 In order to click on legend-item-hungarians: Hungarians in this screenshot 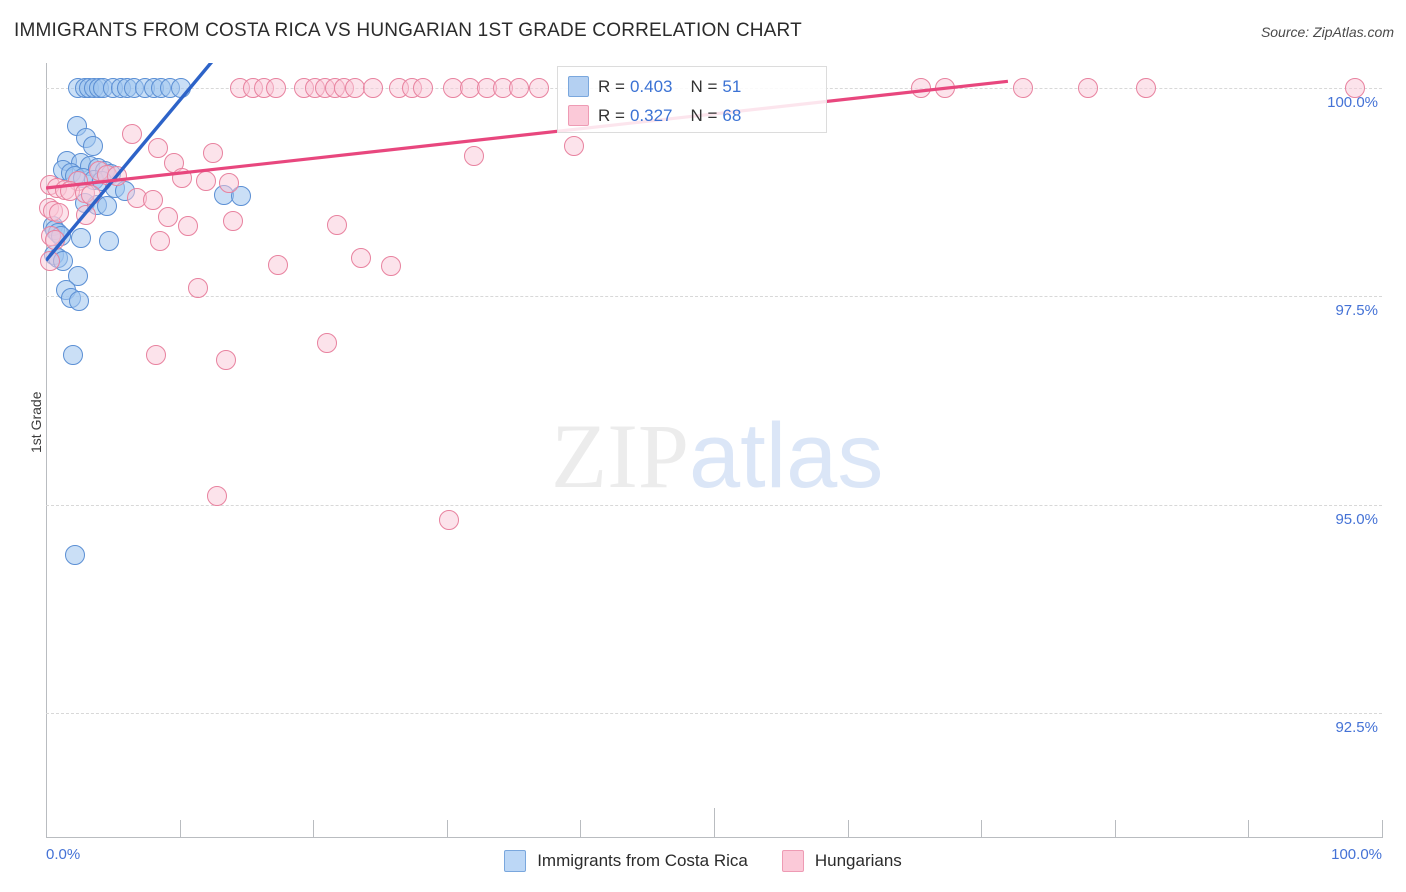, I will do `click(841, 861)`.